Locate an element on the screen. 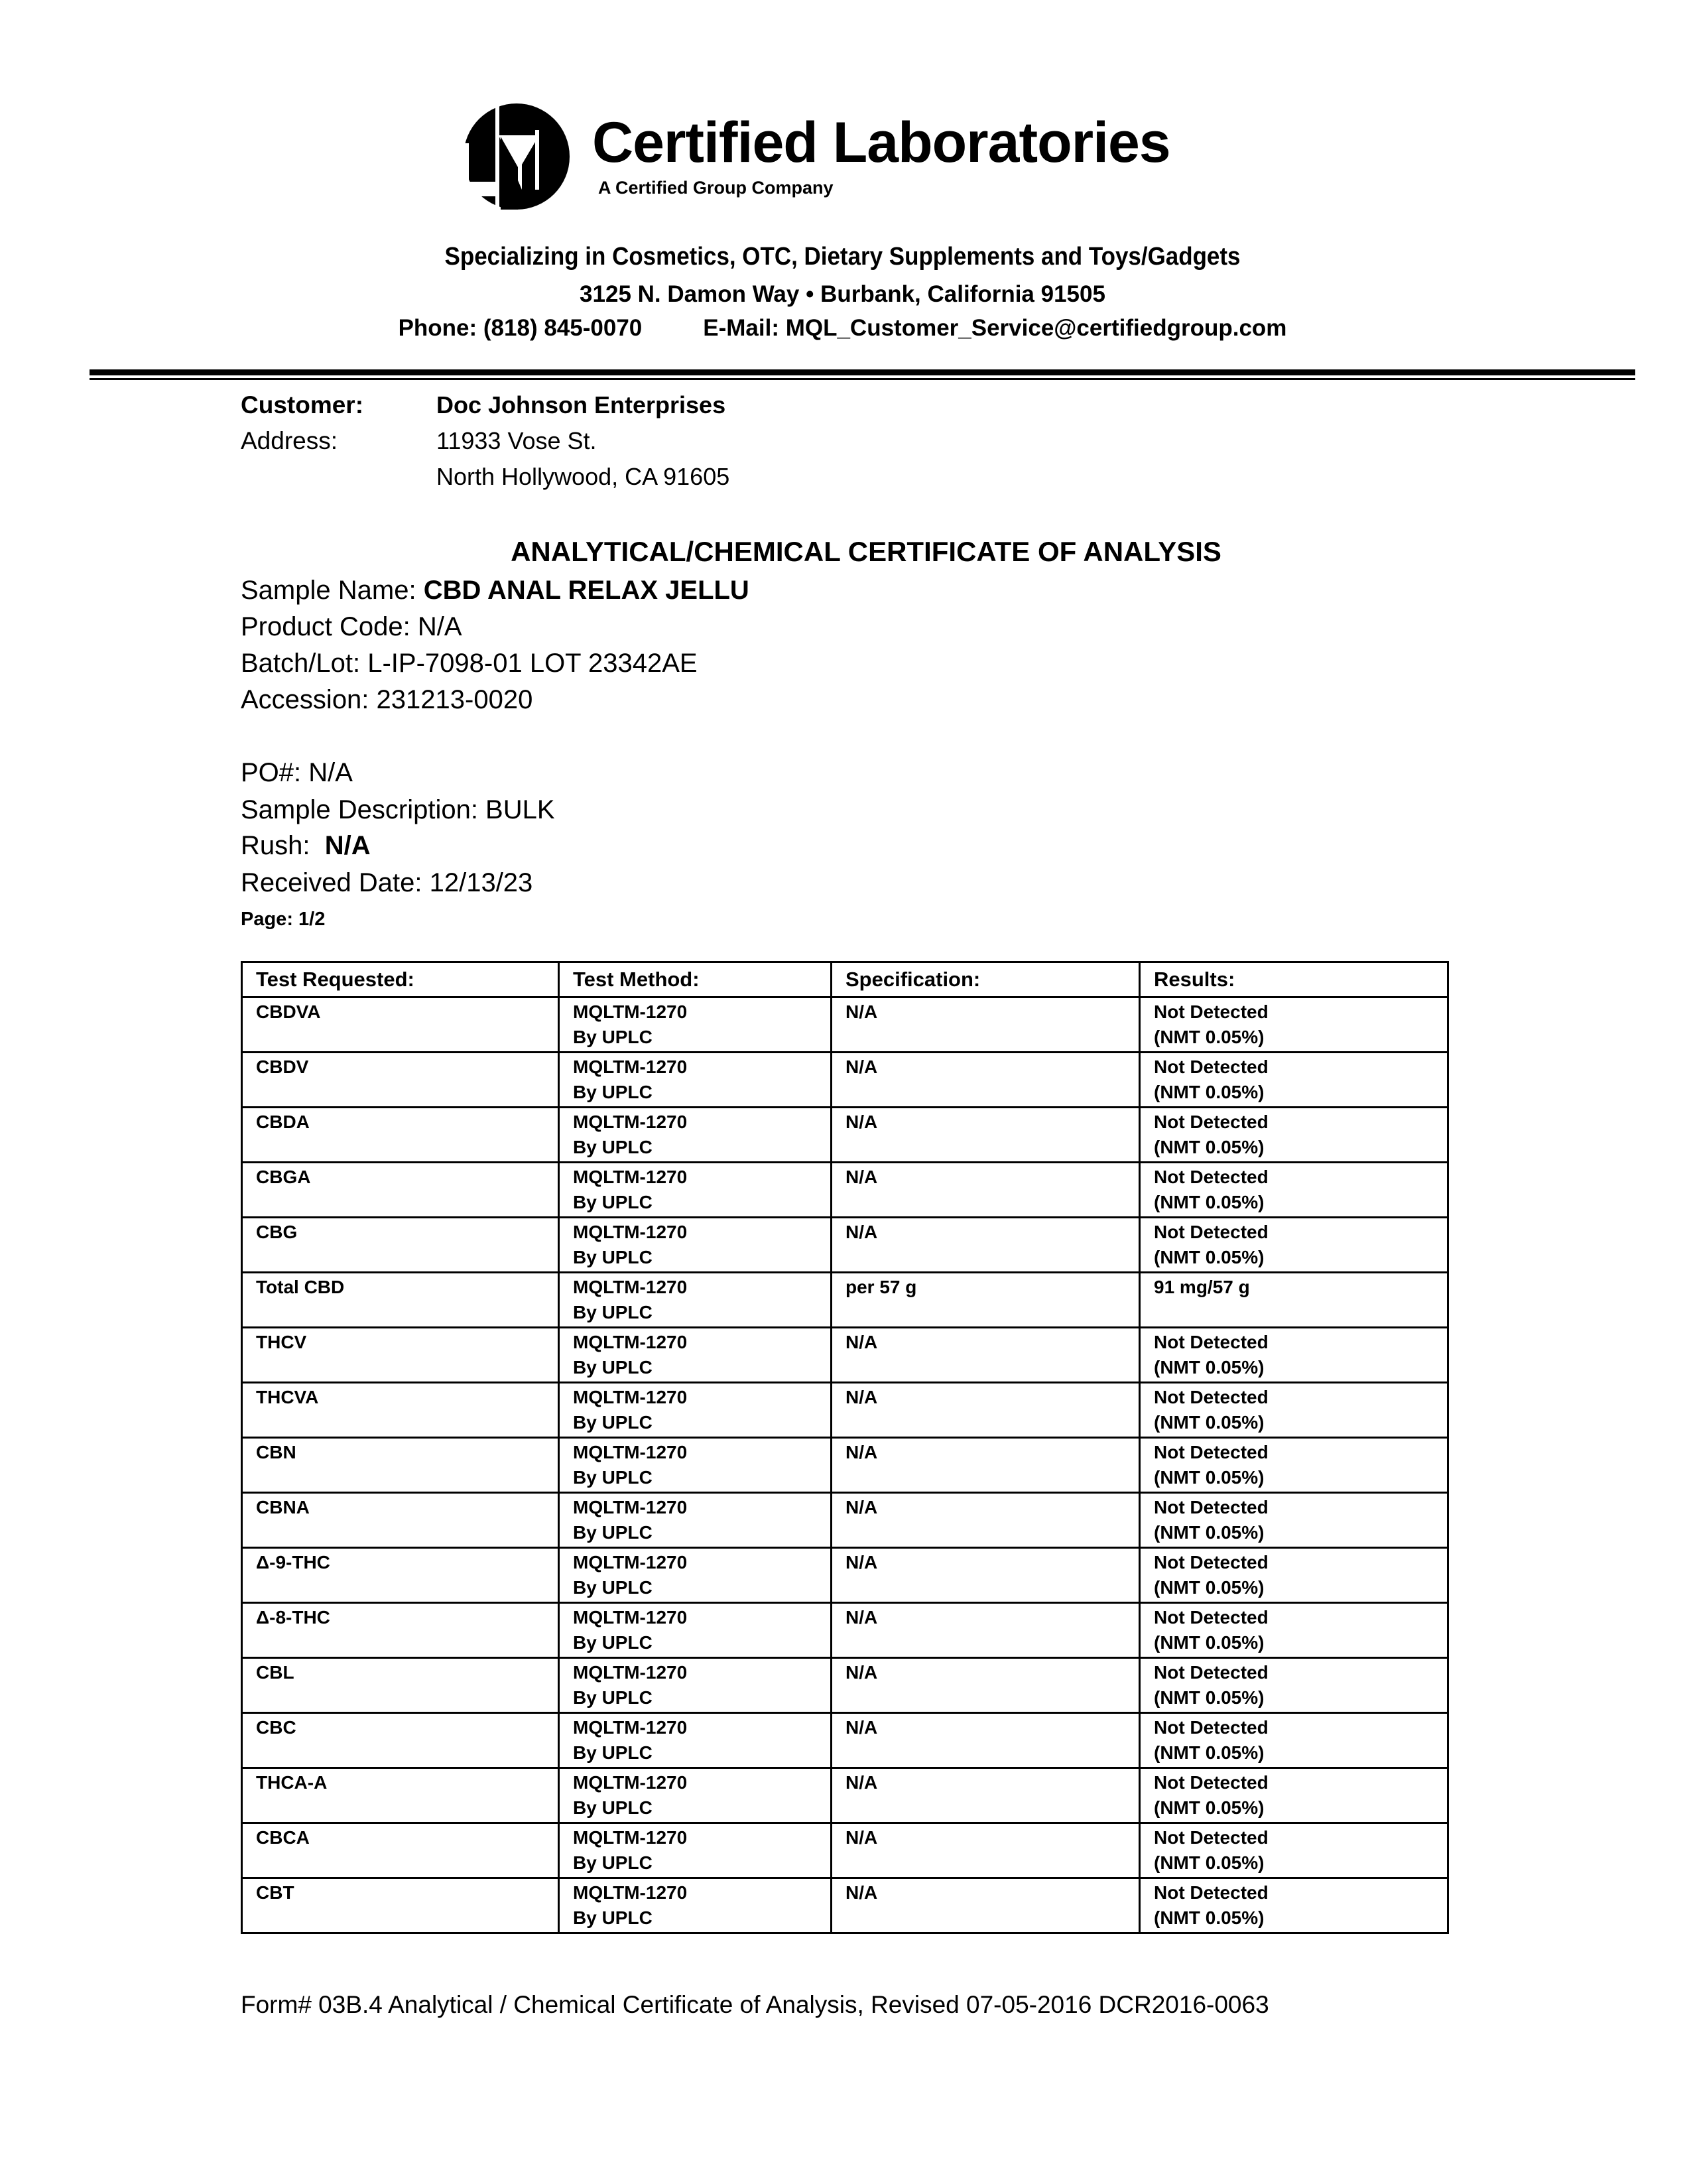  test-name: CBC is located at coordinates (276, 1727).